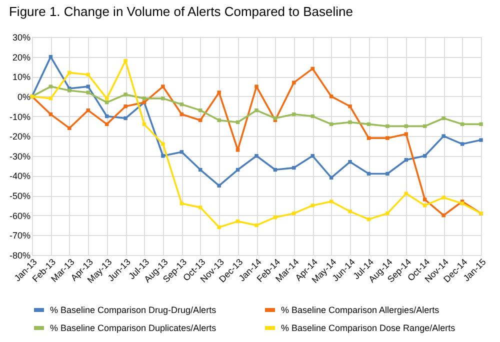  I want to click on y-tick-label: -70%, so click(19, 235).